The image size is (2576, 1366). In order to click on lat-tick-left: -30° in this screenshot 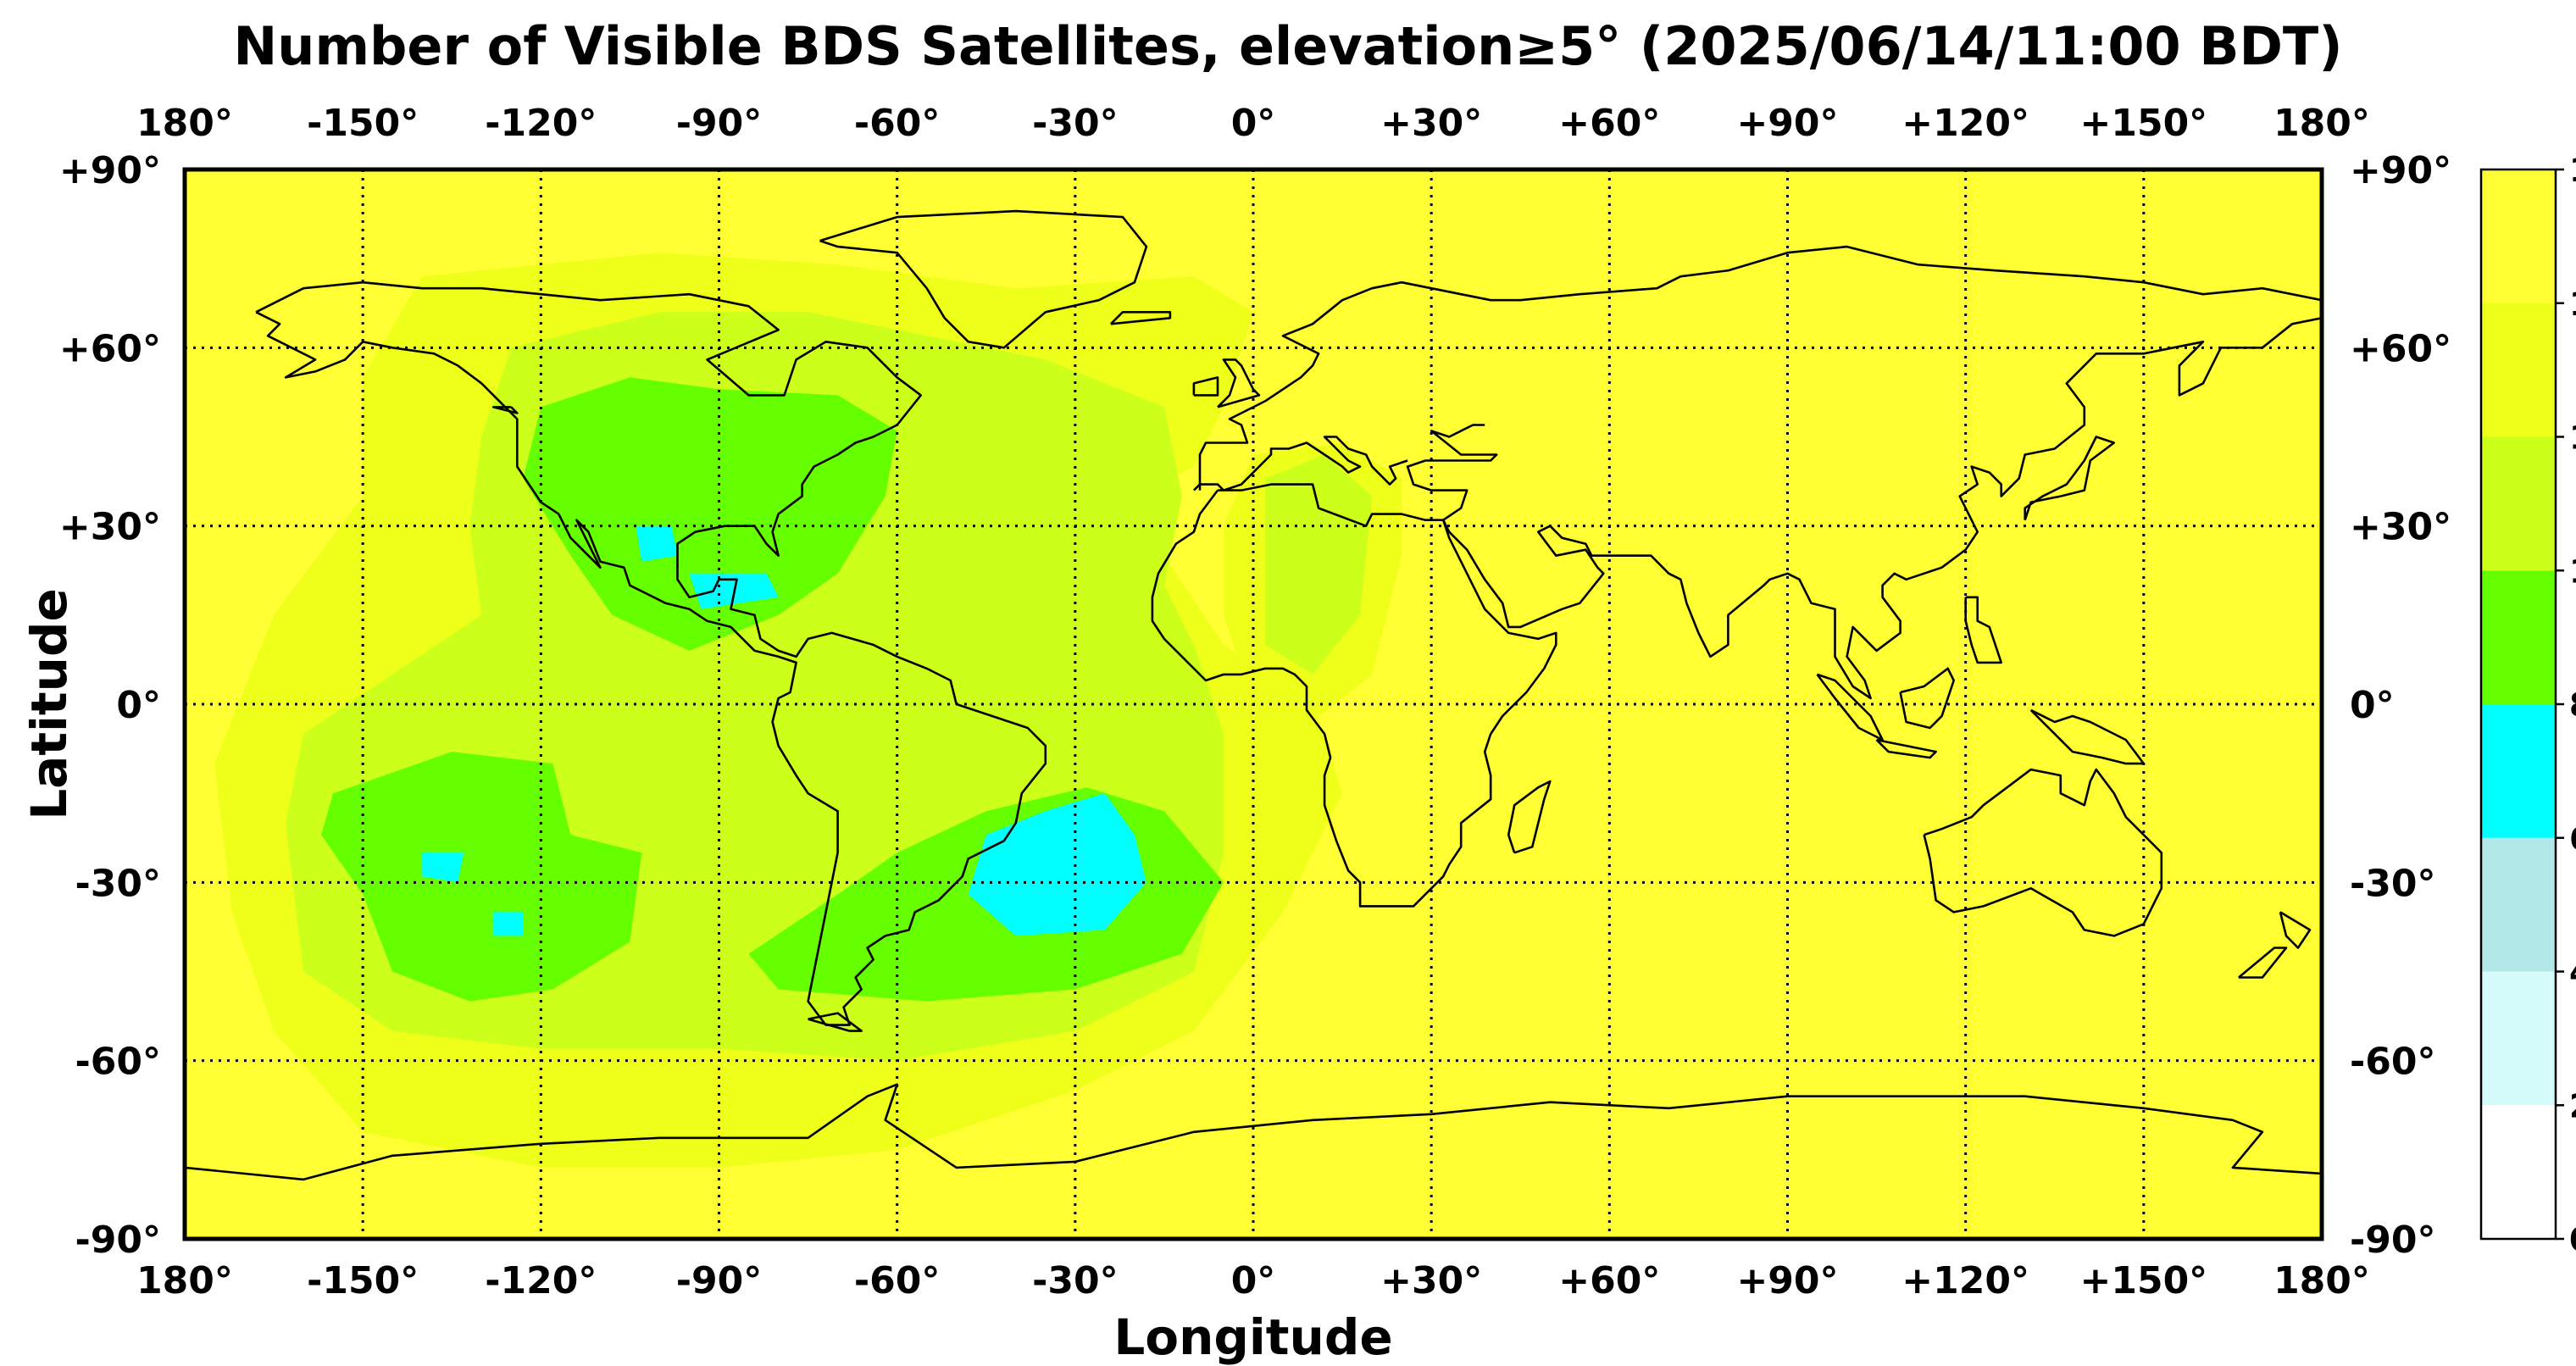, I will do `click(118, 883)`.